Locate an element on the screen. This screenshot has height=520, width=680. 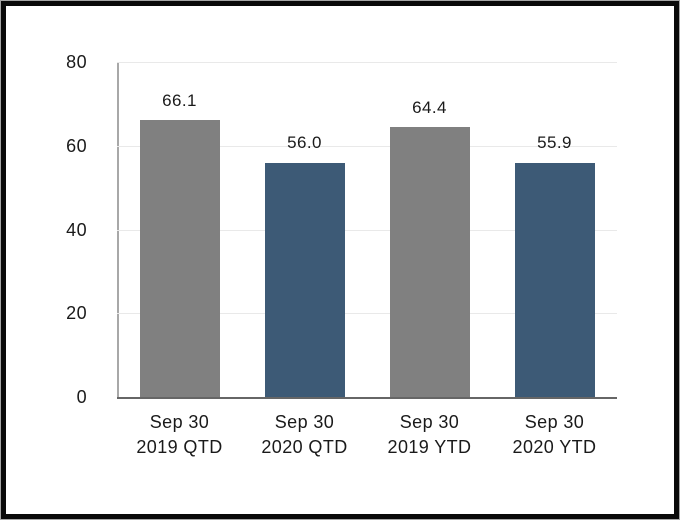
y-tick-label: 60 is located at coordinates (76, 145).